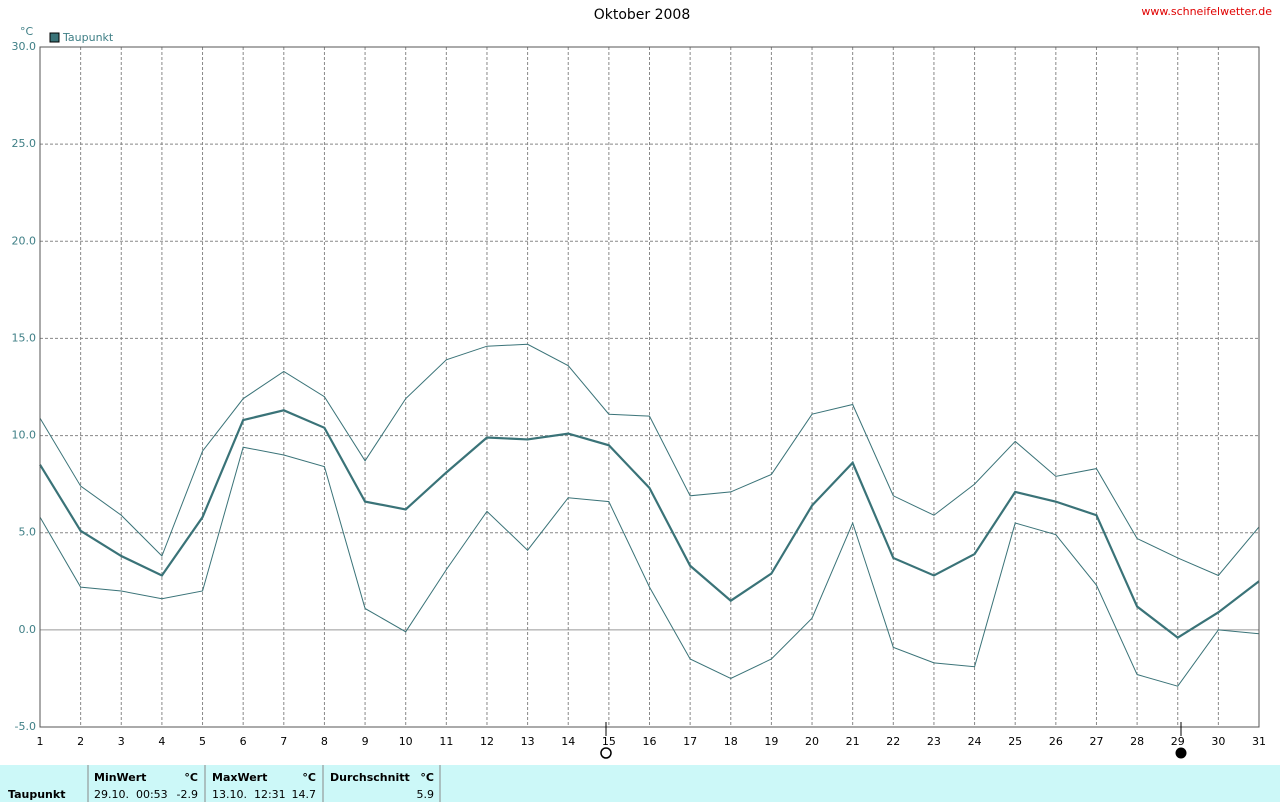 The image size is (1280, 802). What do you see at coordinates (934, 741) in the screenshot?
I see `x-tick-label: 23` at bounding box center [934, 741].